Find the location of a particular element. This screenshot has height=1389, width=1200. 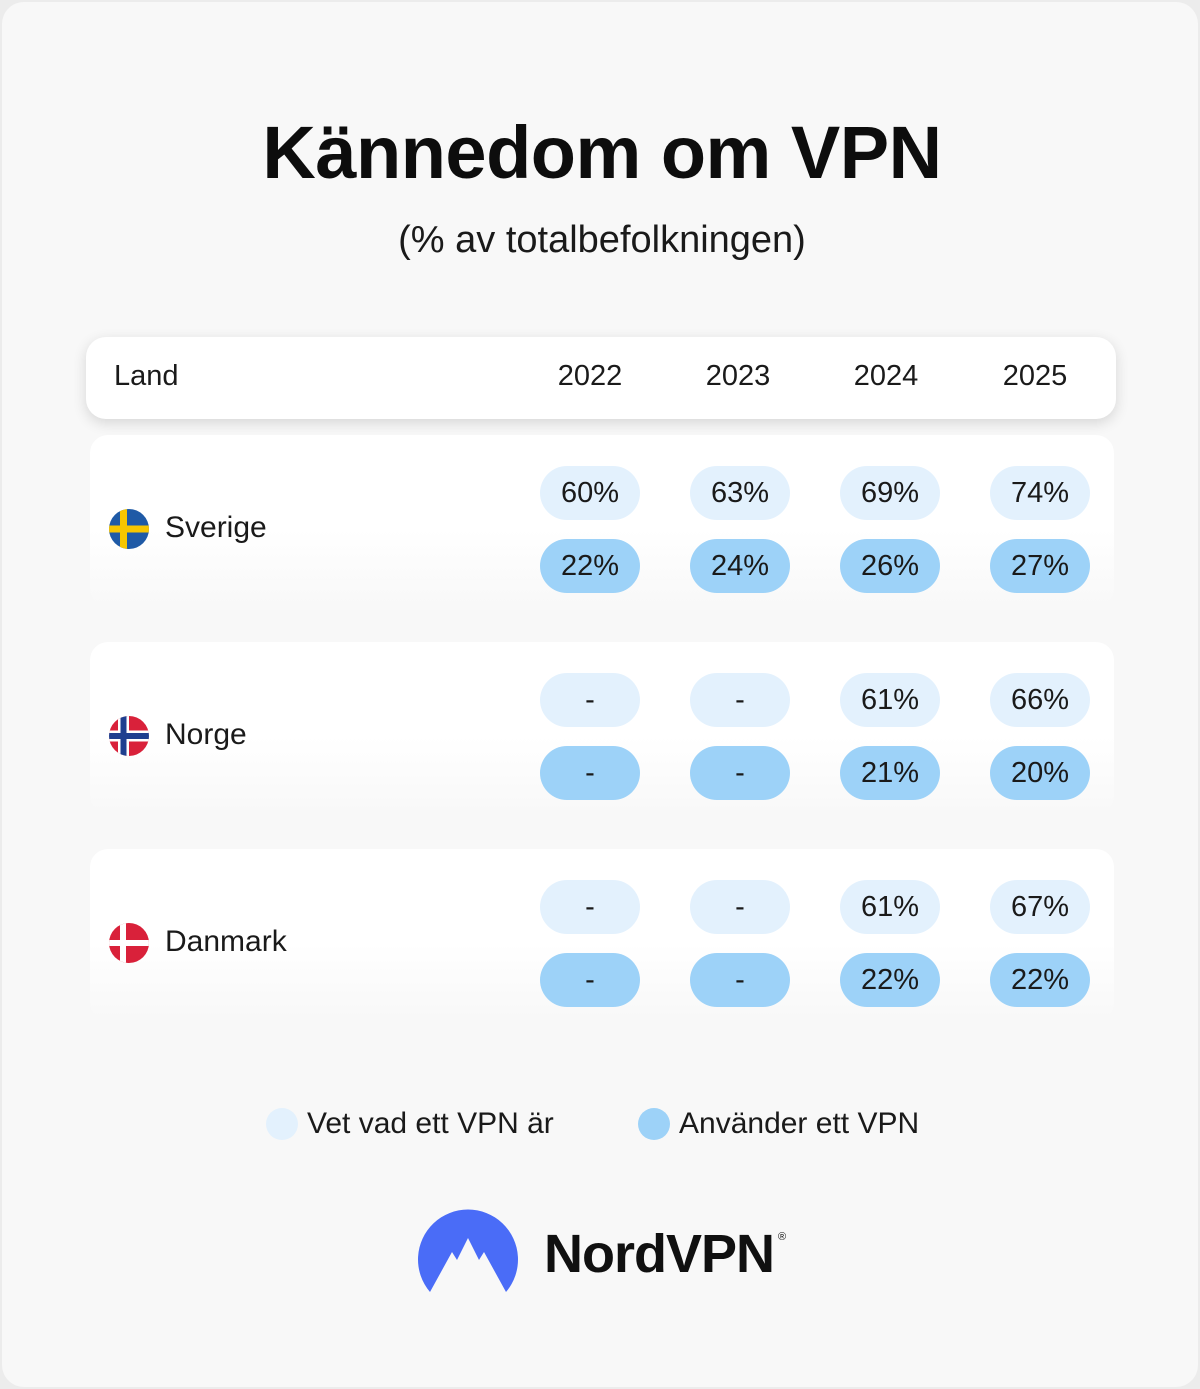

country-name: Norge is located at coordinates (206, 734).